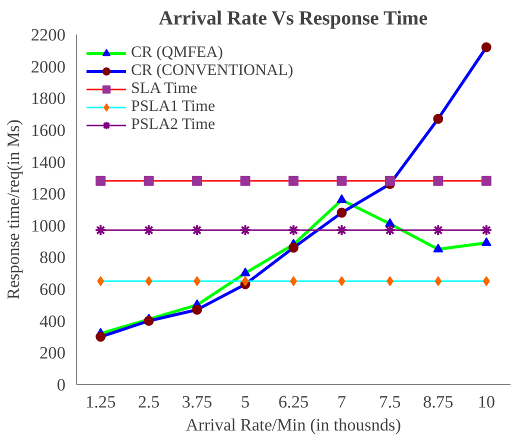 The height and width of the screenshot is (441, 529). What do you see at coordinates (245, 402) in the screenshot?
I see `x-tick-label: 5` at bounding box center [245, 402].